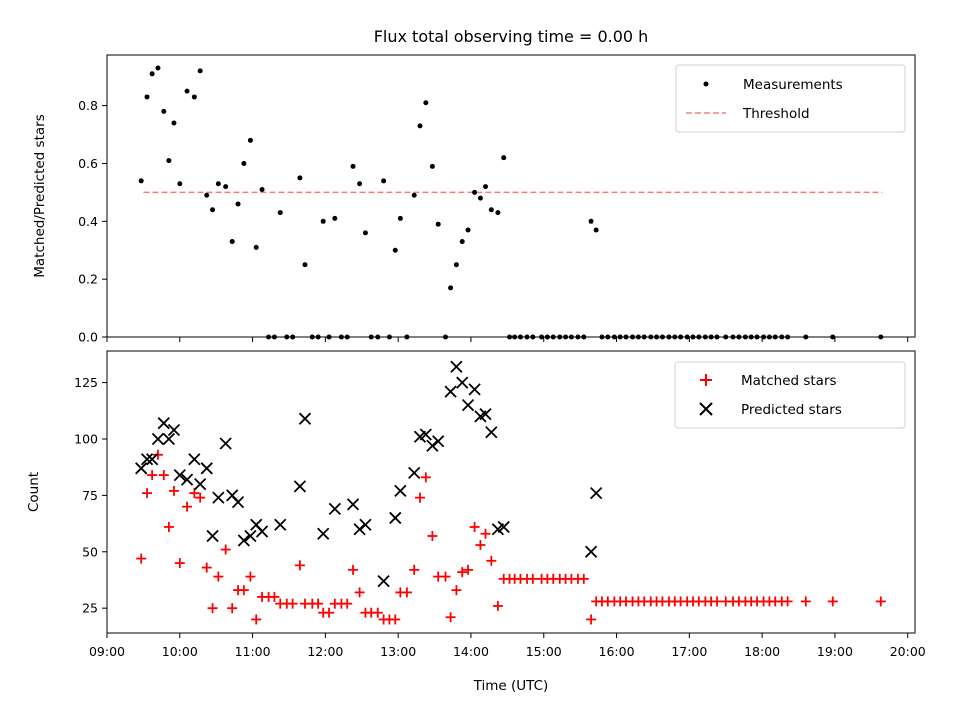  Describe the element at coordinates (398, 651) in the screenshot. I see `x-tick-label: 13:00` at that location.